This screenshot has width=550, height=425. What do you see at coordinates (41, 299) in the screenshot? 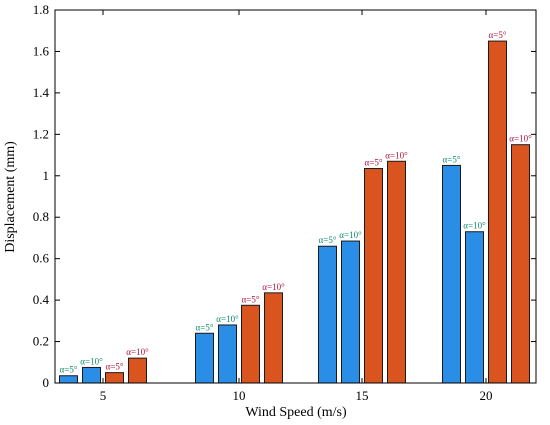
I see `y-tick-label: 0.4` at bounding box center [41, 299].